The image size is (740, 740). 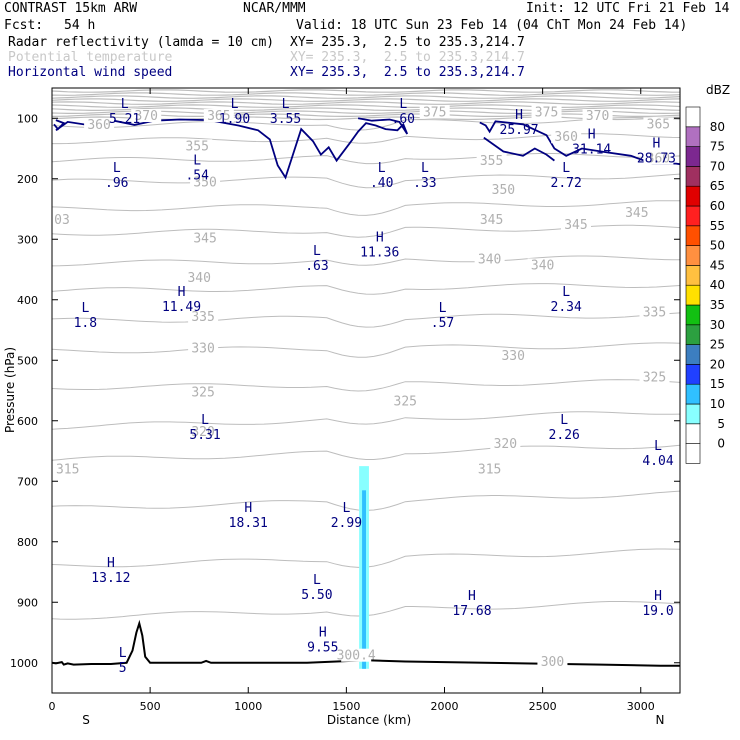 I want to click on field-name-wind: Horizontal wind speed, so click(x=90, y=72).